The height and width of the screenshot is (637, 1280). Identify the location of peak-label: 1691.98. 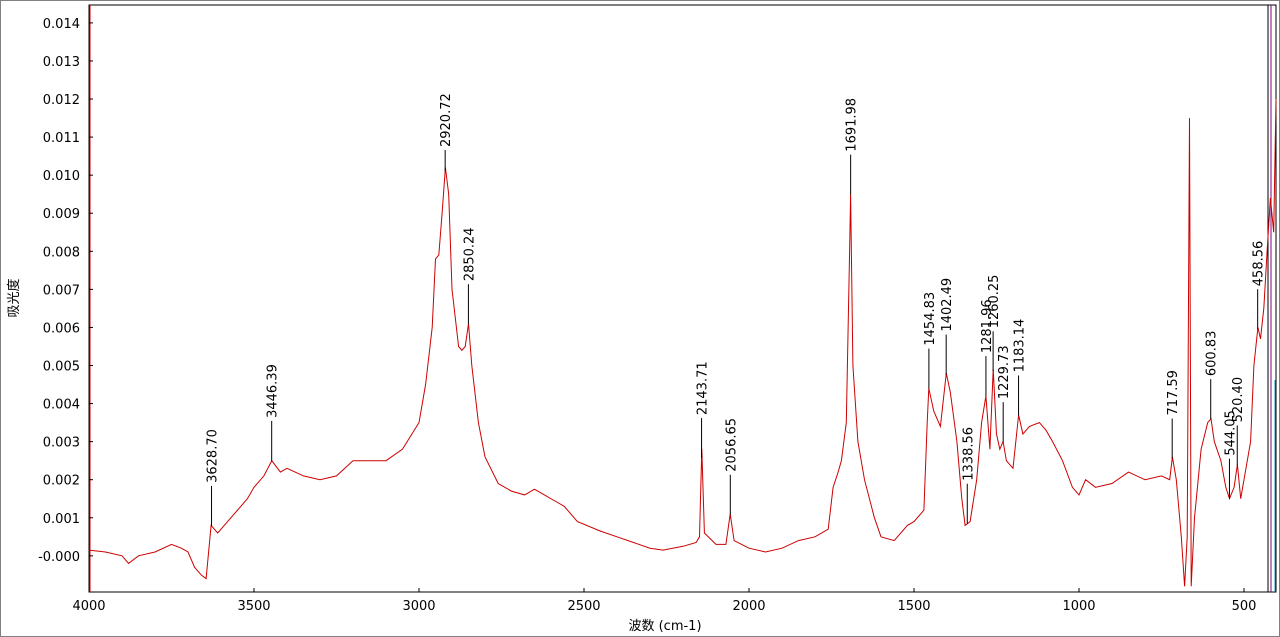
(852, 125).